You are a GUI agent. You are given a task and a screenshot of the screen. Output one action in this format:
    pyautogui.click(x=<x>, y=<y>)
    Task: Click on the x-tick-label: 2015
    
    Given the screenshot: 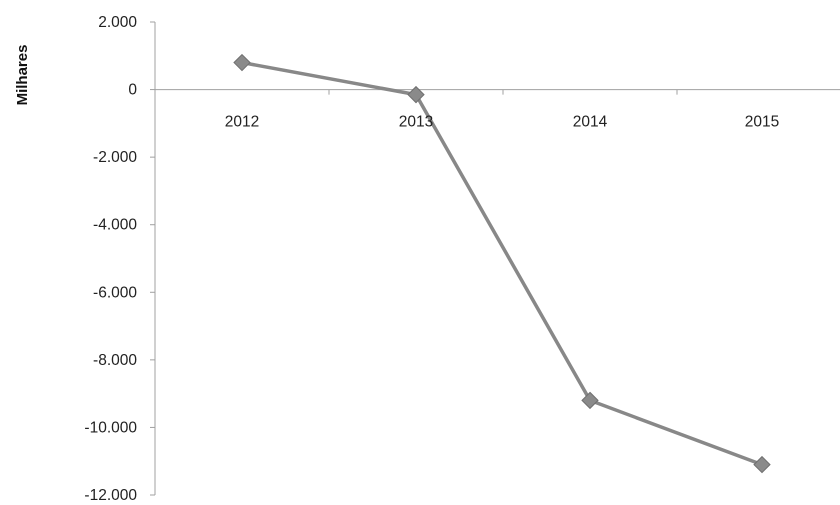 What is the action you would take?
    pyautogui.click(x=762, y=122)
    